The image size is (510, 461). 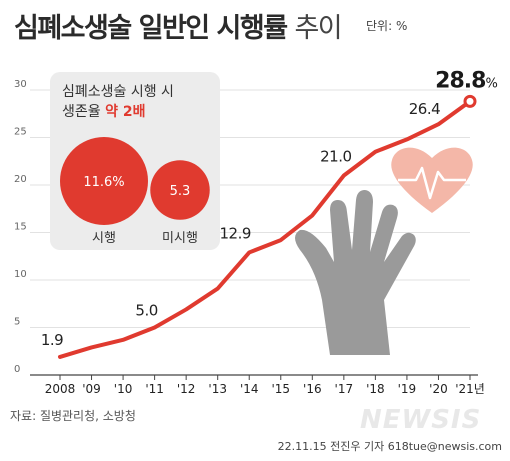 I want to click on inset-bubble-value: 5.3, so click(x=180, y=191).